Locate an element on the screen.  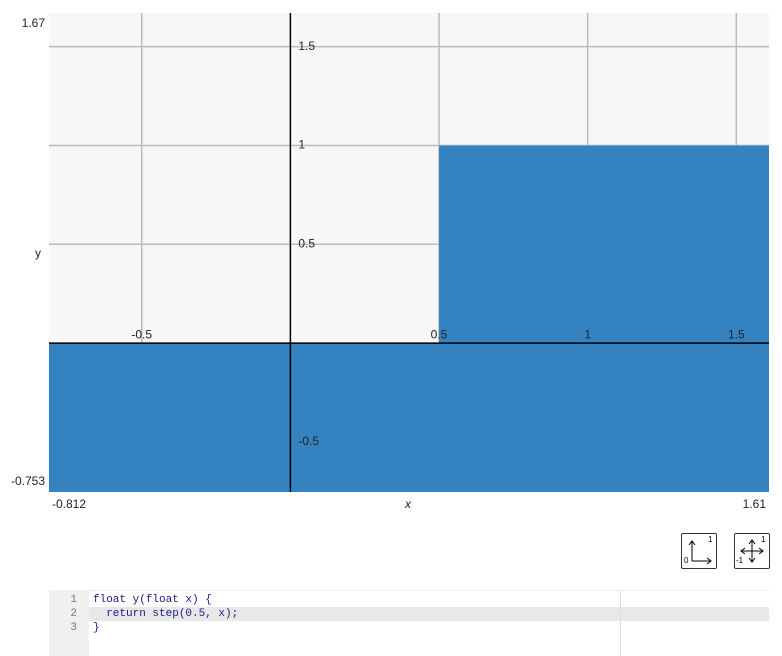
y-min-label: -0.753 is located at coordinates (28, 481).